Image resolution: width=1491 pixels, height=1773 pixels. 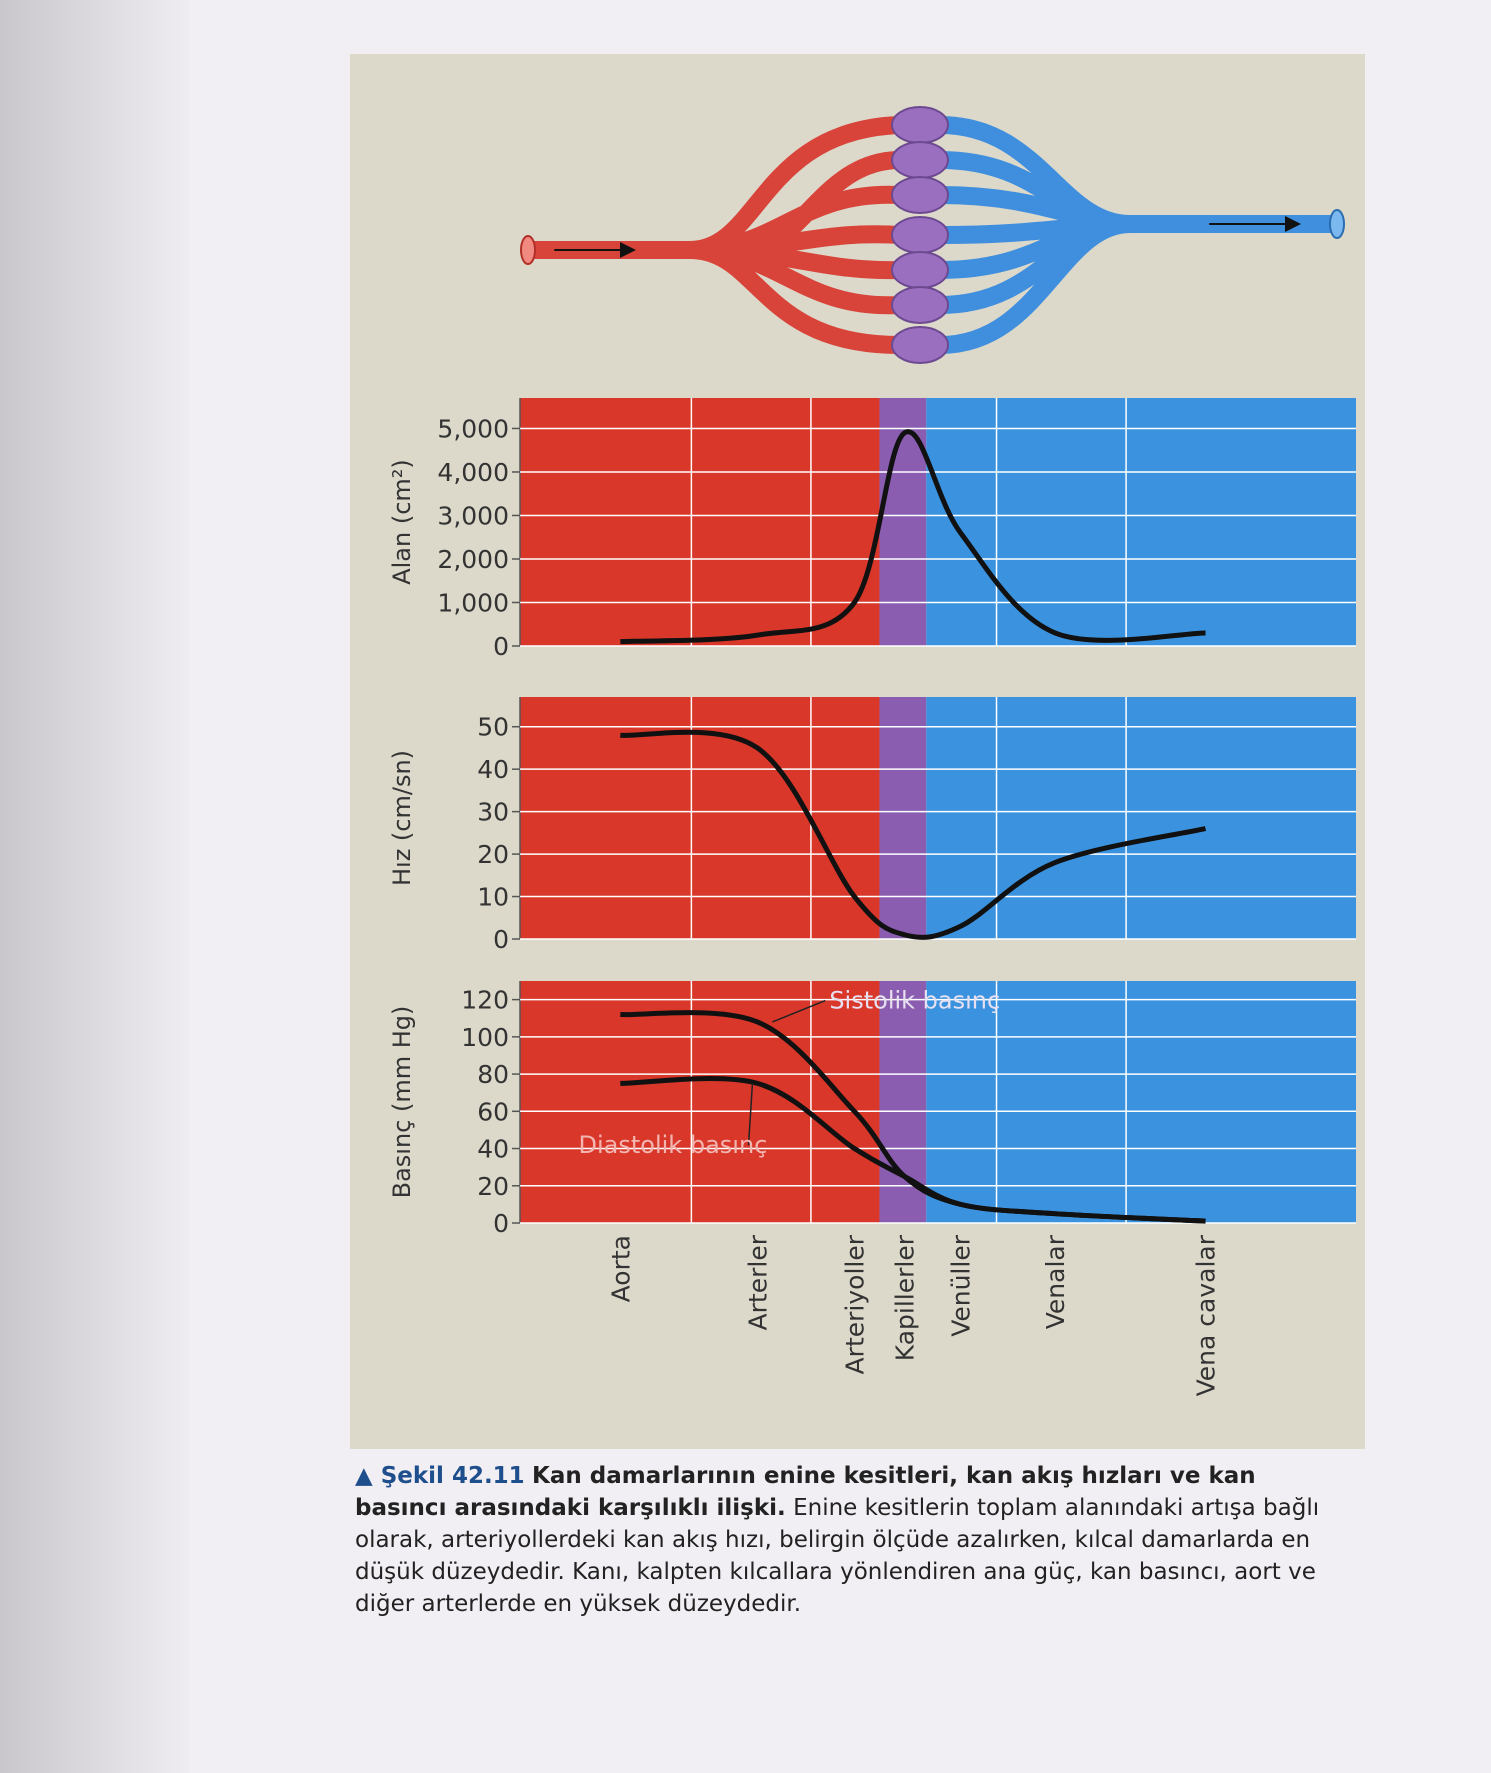 I want to click on x-tick-label: Vena cavalar, so click(x=1206, y=1315).